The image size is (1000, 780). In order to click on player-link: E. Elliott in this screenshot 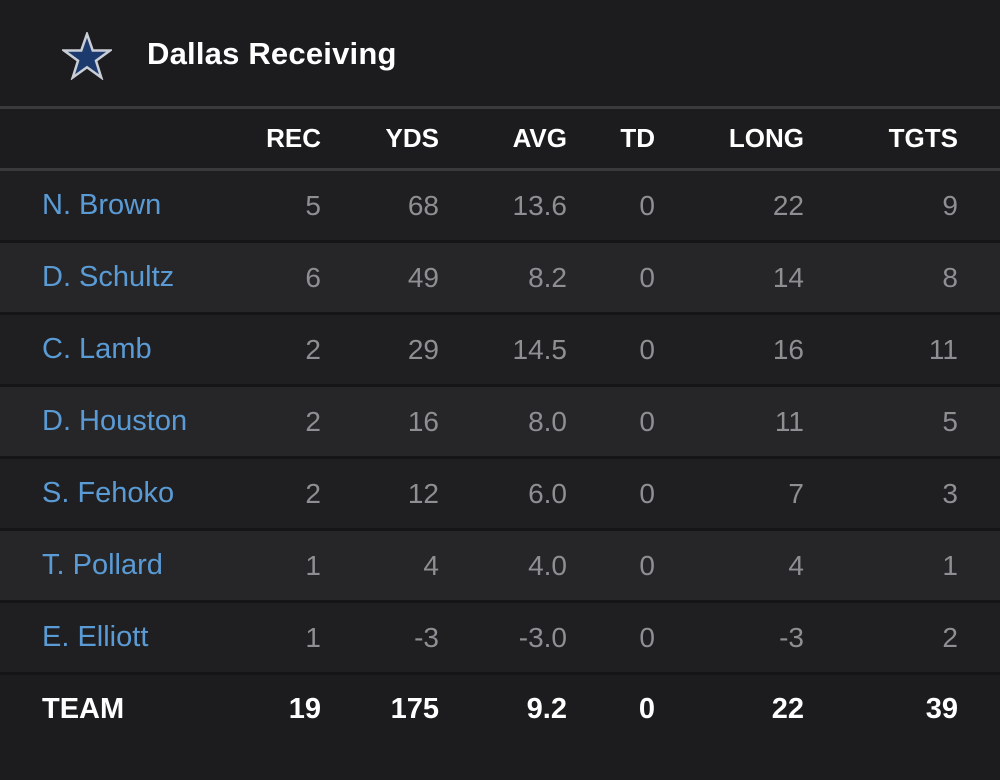, I will do `click(110, 638)`.